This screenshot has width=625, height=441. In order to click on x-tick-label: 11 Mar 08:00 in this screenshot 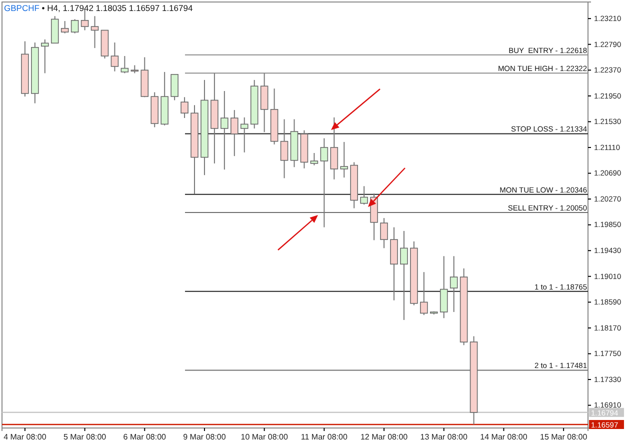, I will do `click(324, 436)`.